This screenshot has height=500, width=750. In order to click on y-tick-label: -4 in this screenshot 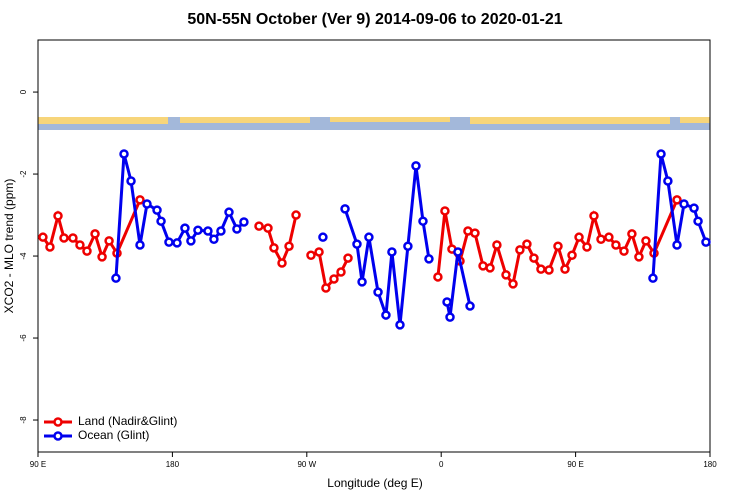, I will do `click(23, 256)`.